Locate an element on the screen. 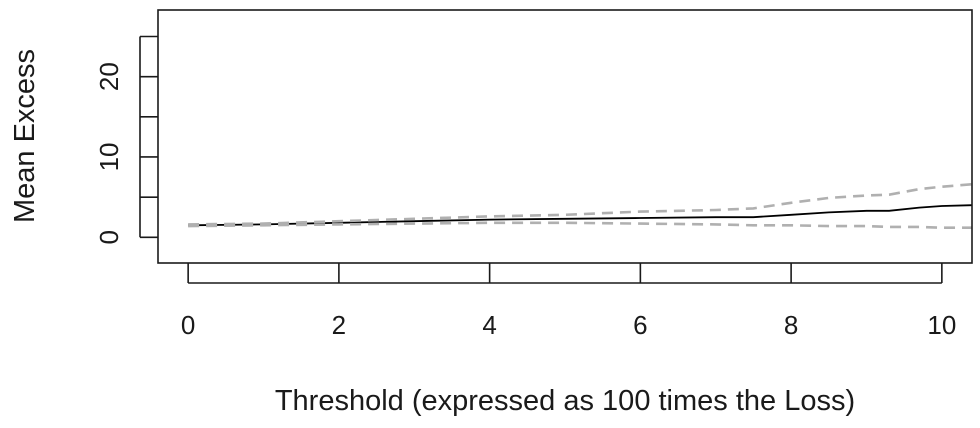 The image size is (980, 428). x-tick-label: 0 is located at coordinates (188, 325).